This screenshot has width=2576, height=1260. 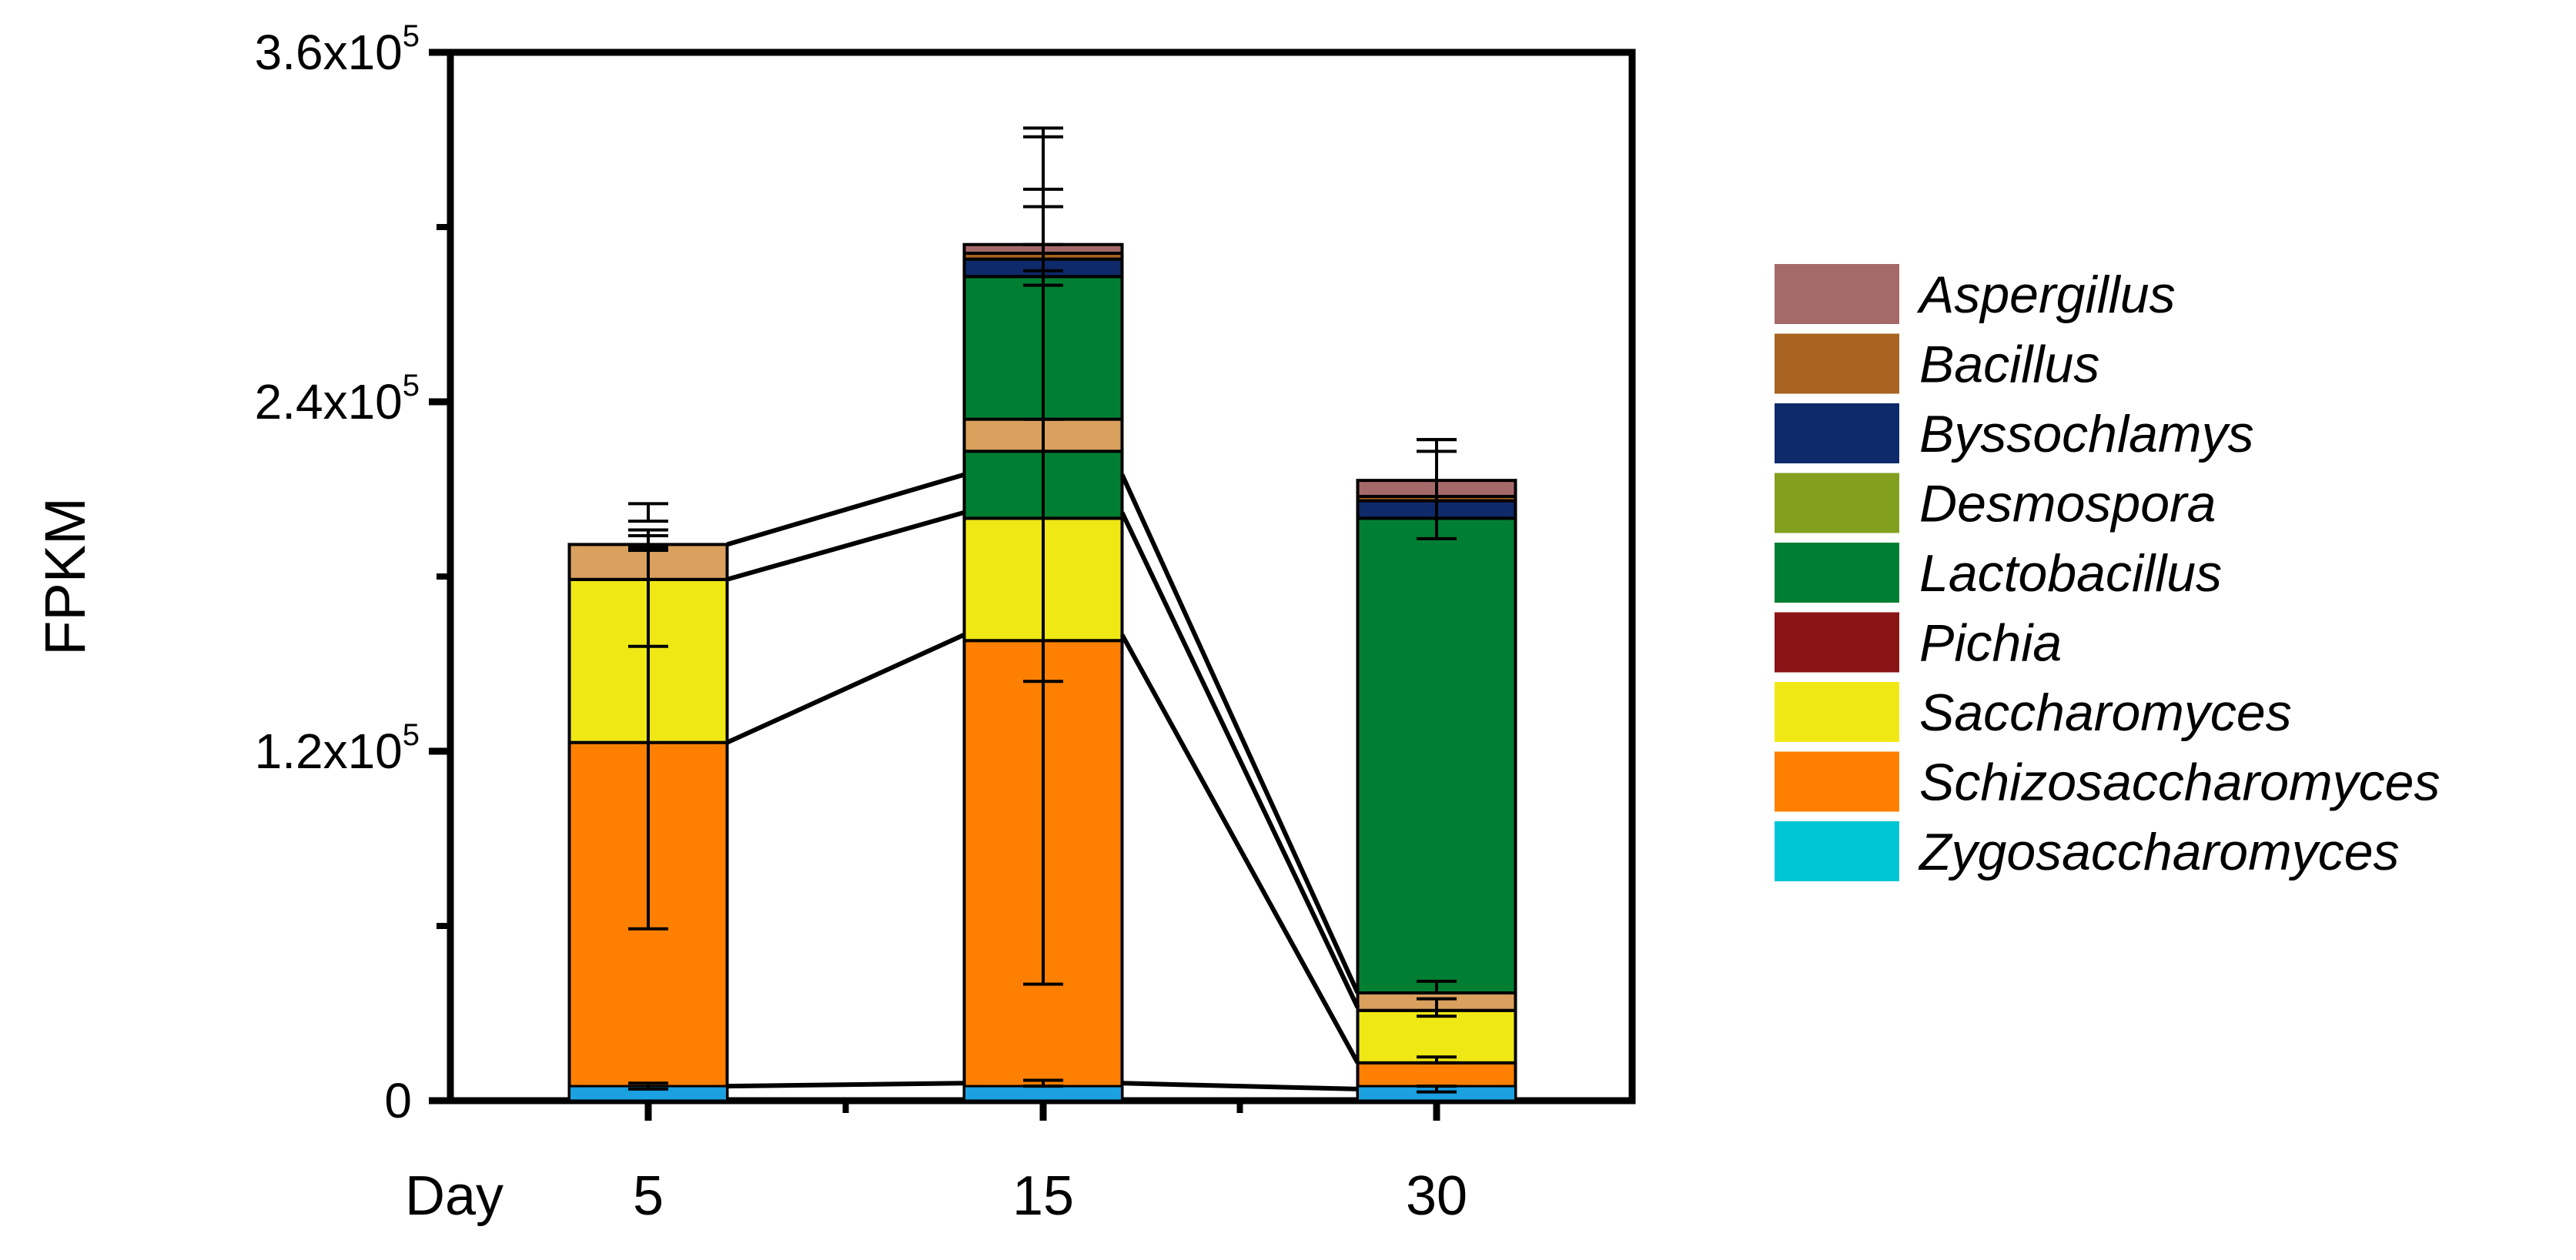 What do you see at coordinates (2067, 504) in the screenshot?
I see `legend-label: Desmospora` at bounding box center [2067, 504].